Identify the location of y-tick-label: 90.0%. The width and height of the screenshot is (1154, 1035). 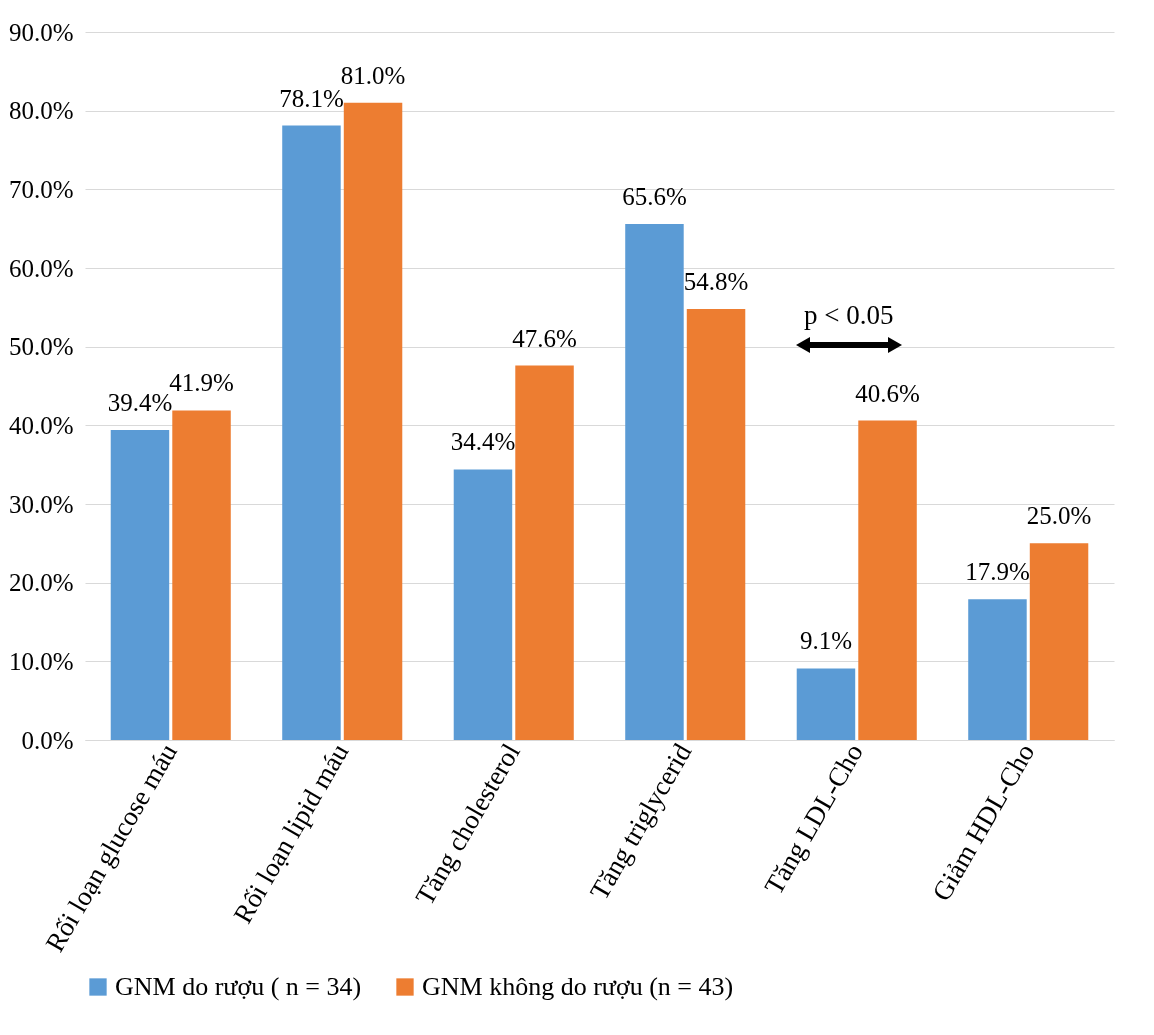
(41, 32).